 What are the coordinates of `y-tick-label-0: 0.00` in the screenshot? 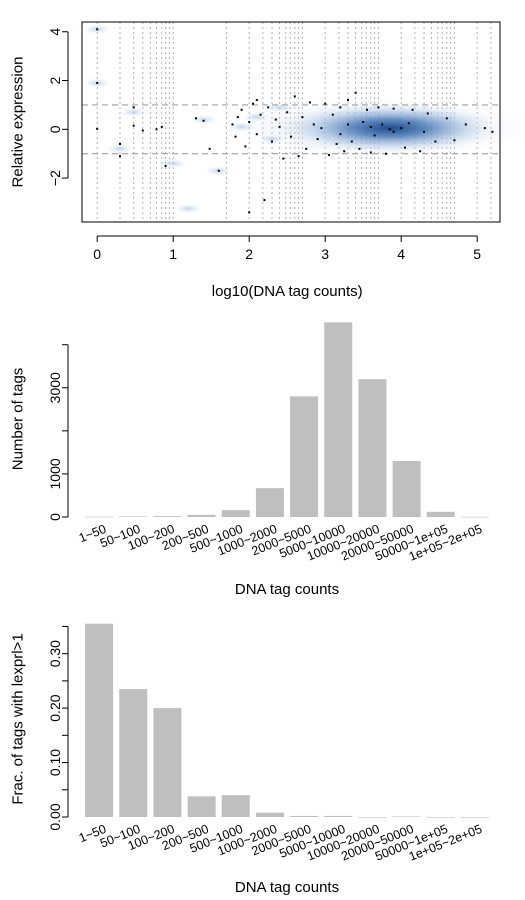 It's located at (55, 816).